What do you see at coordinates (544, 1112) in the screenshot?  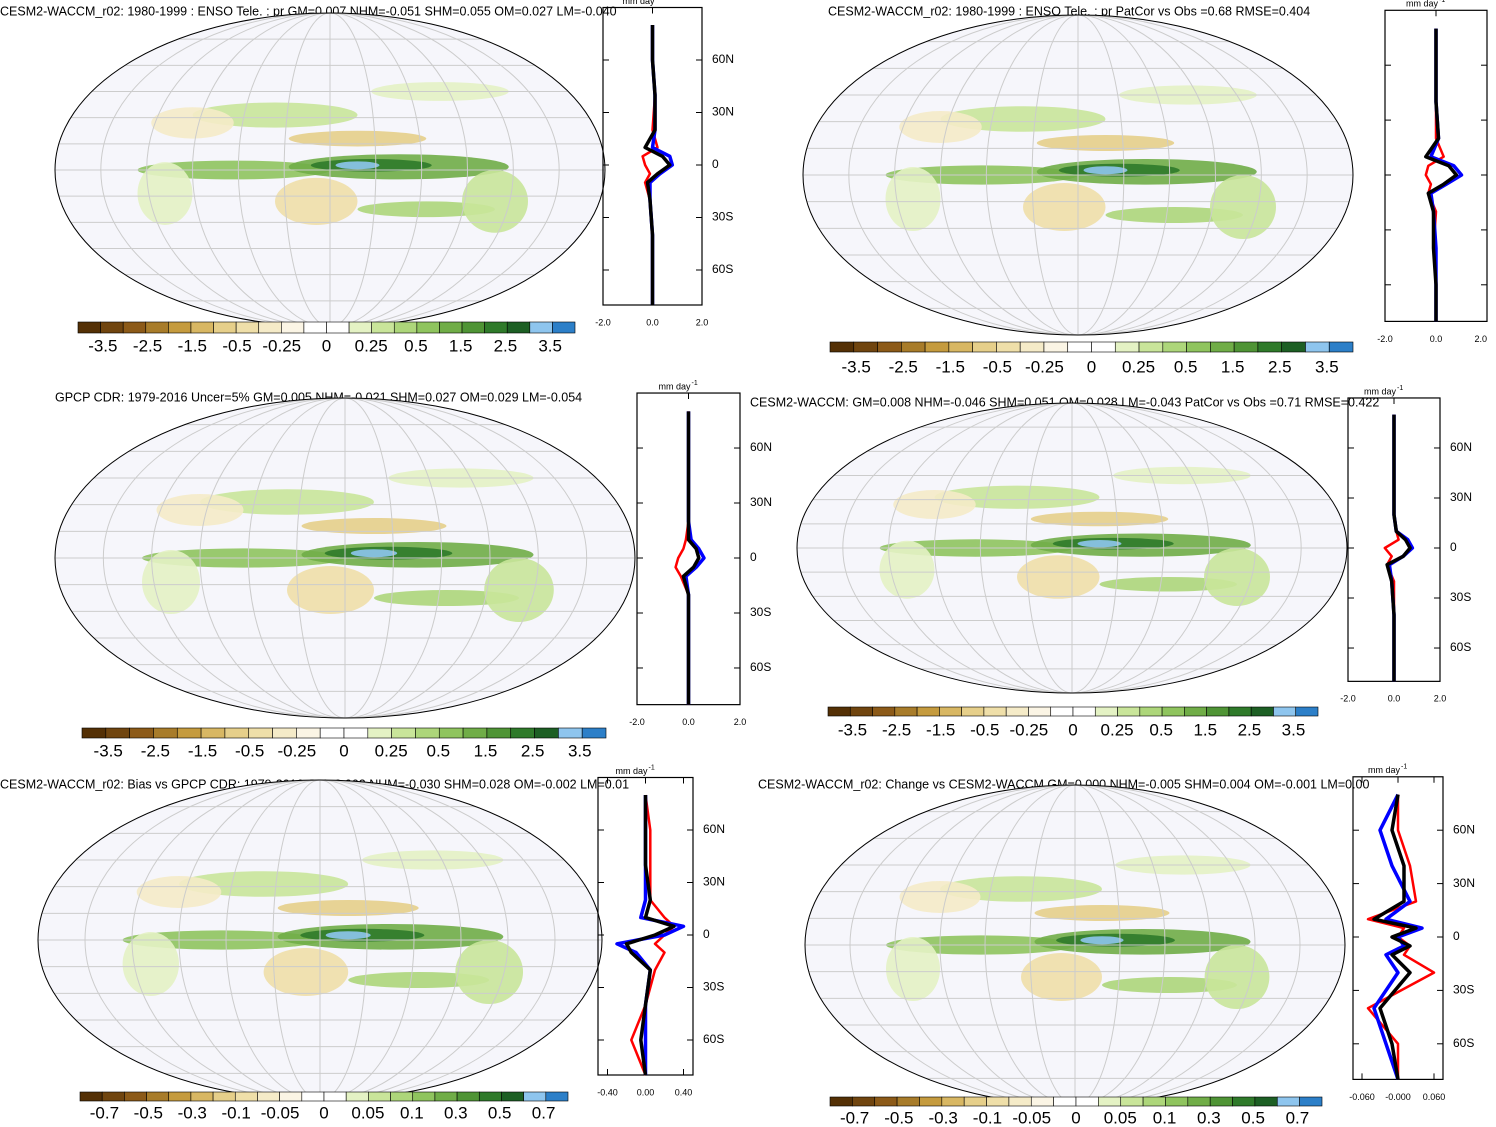 I see `colorbar-label: 0.7` at bounding box center [544, 1112].